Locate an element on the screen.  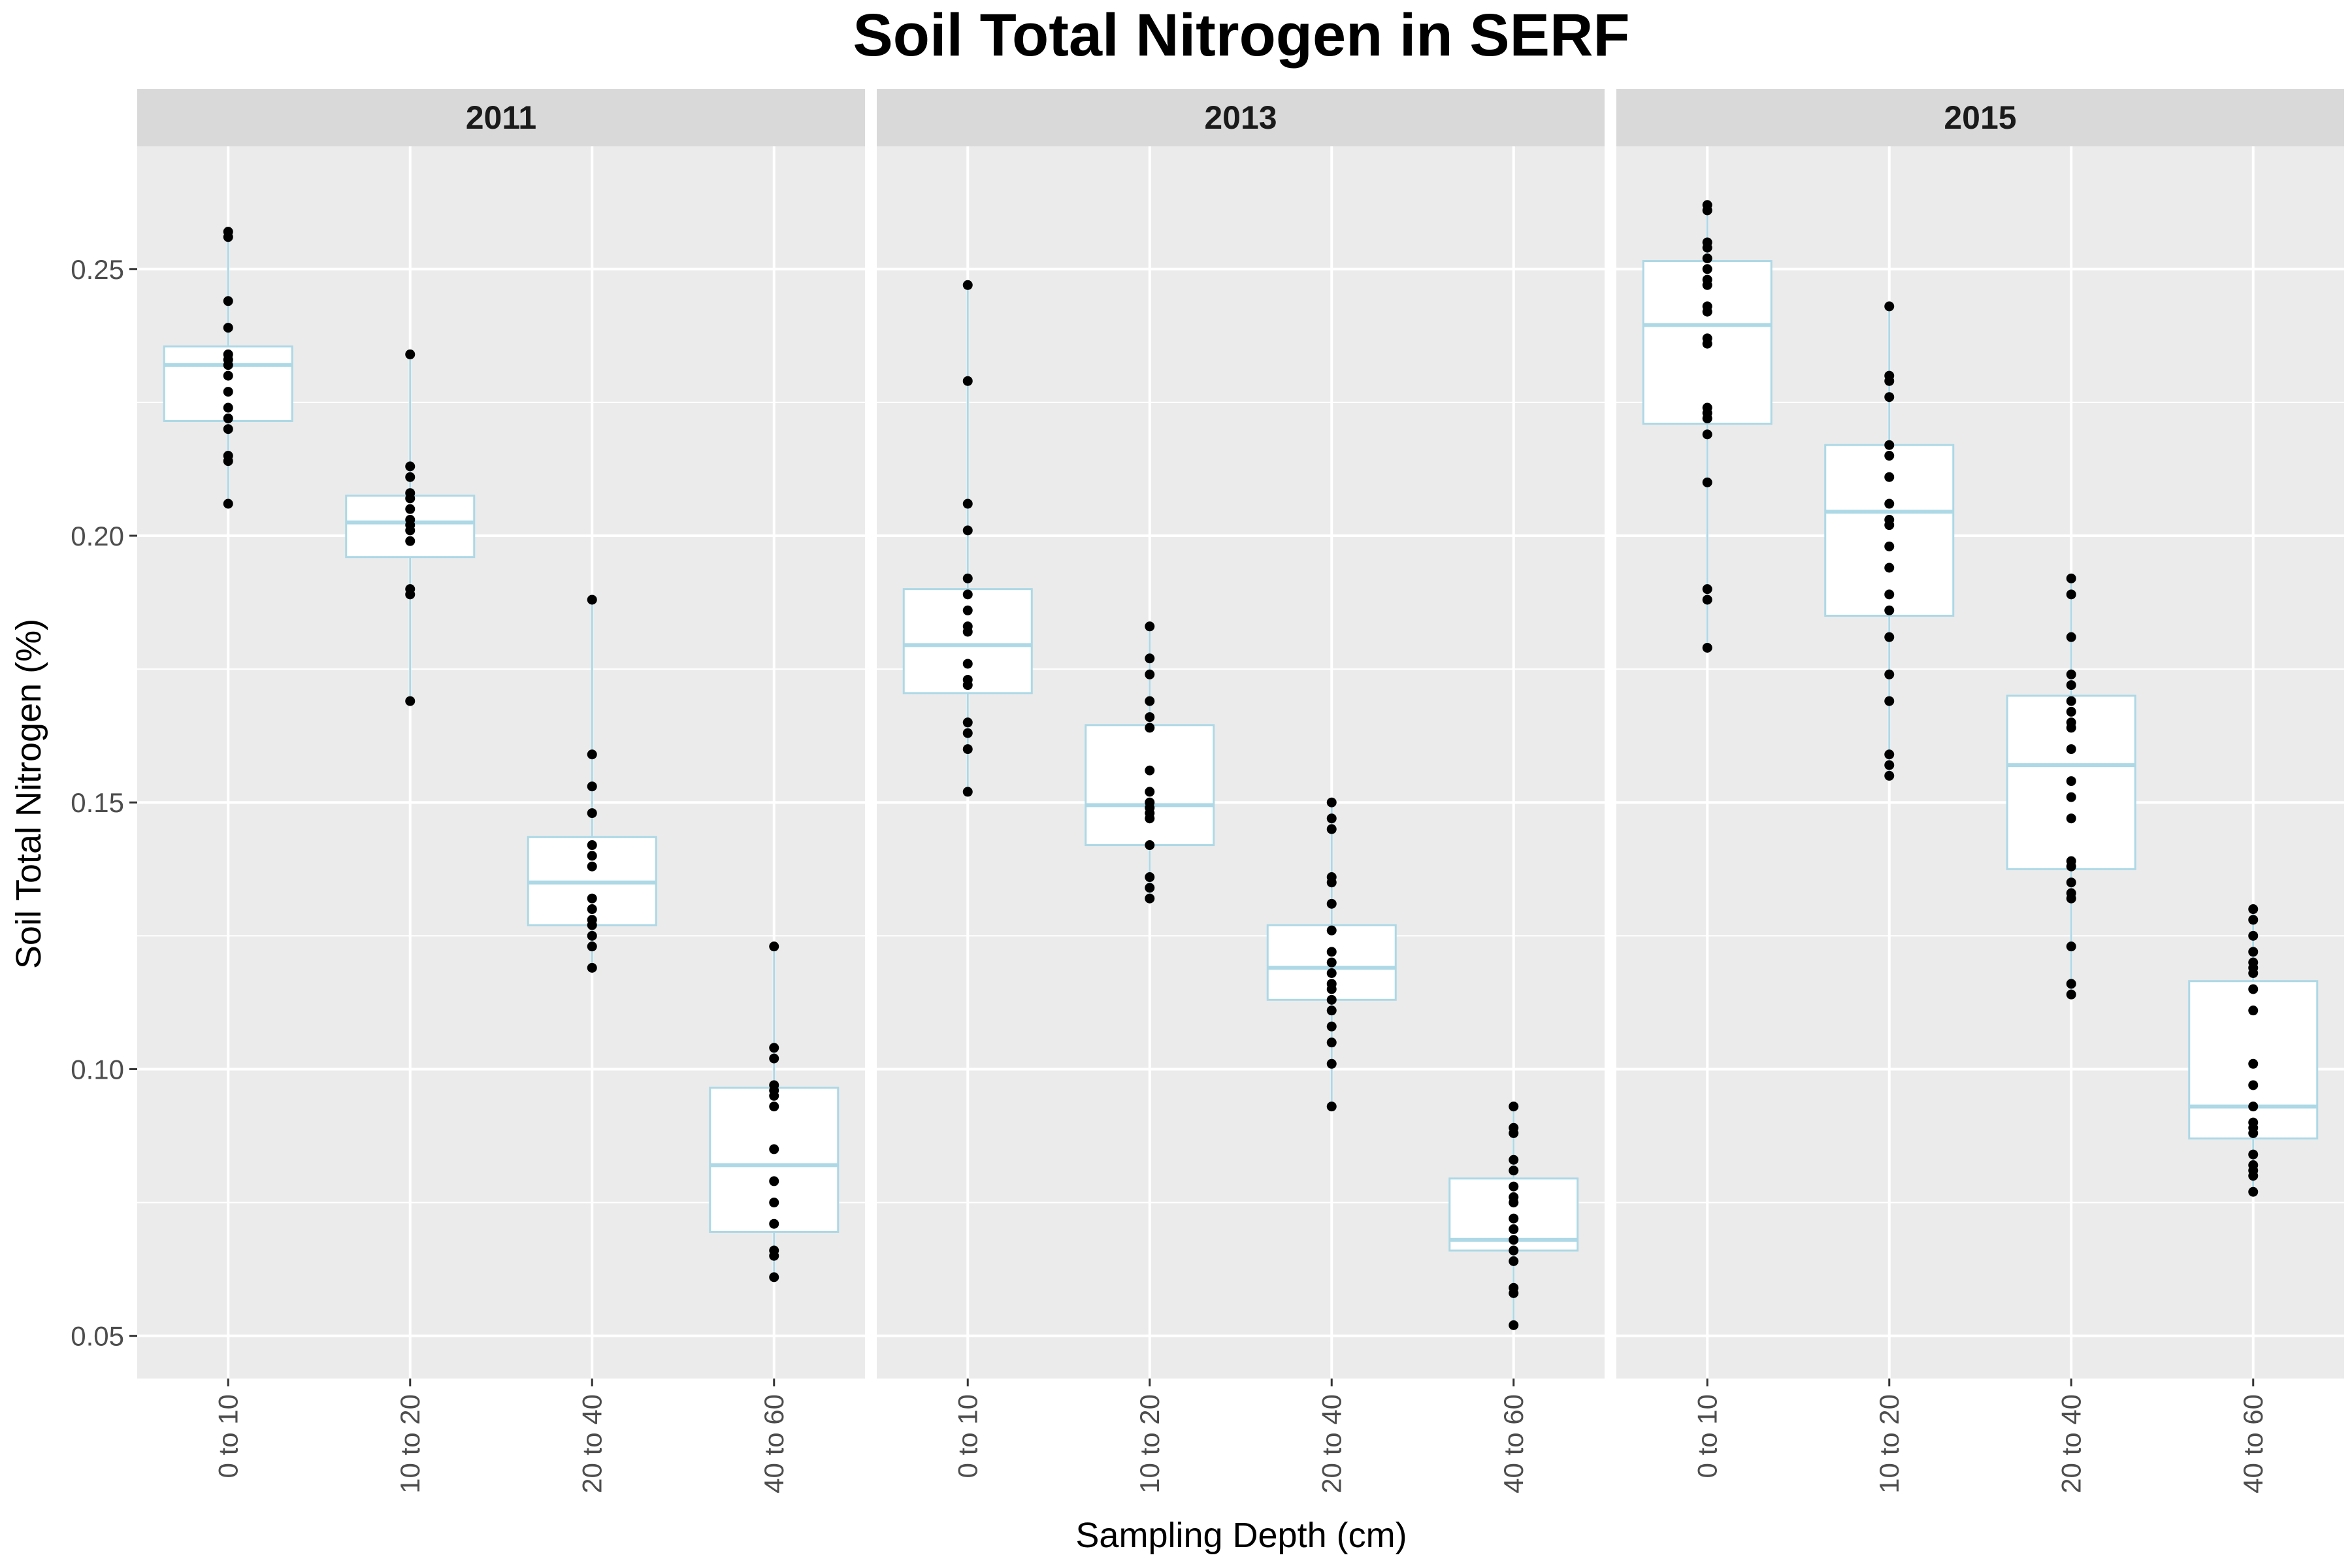
y-tick-label: 0.10 is located at coordinates (97, 1069).